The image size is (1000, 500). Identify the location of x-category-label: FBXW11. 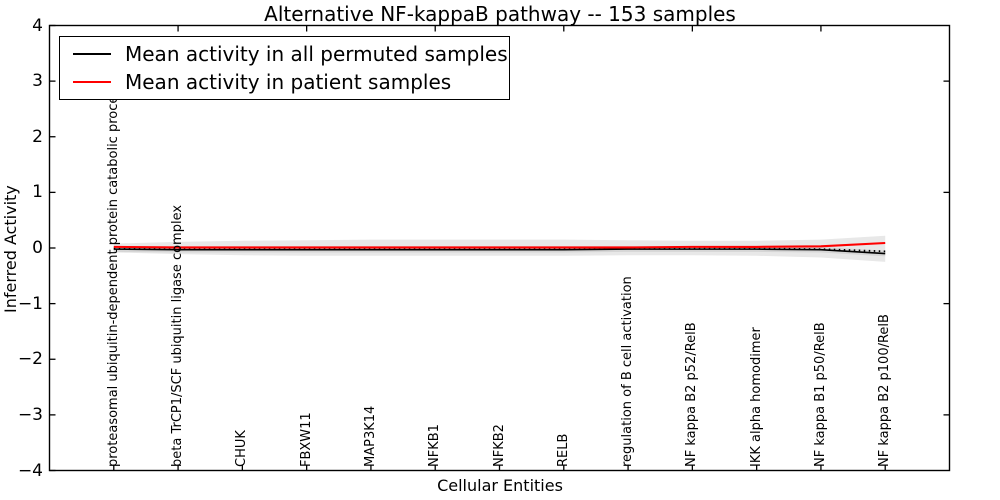
(306, 439).